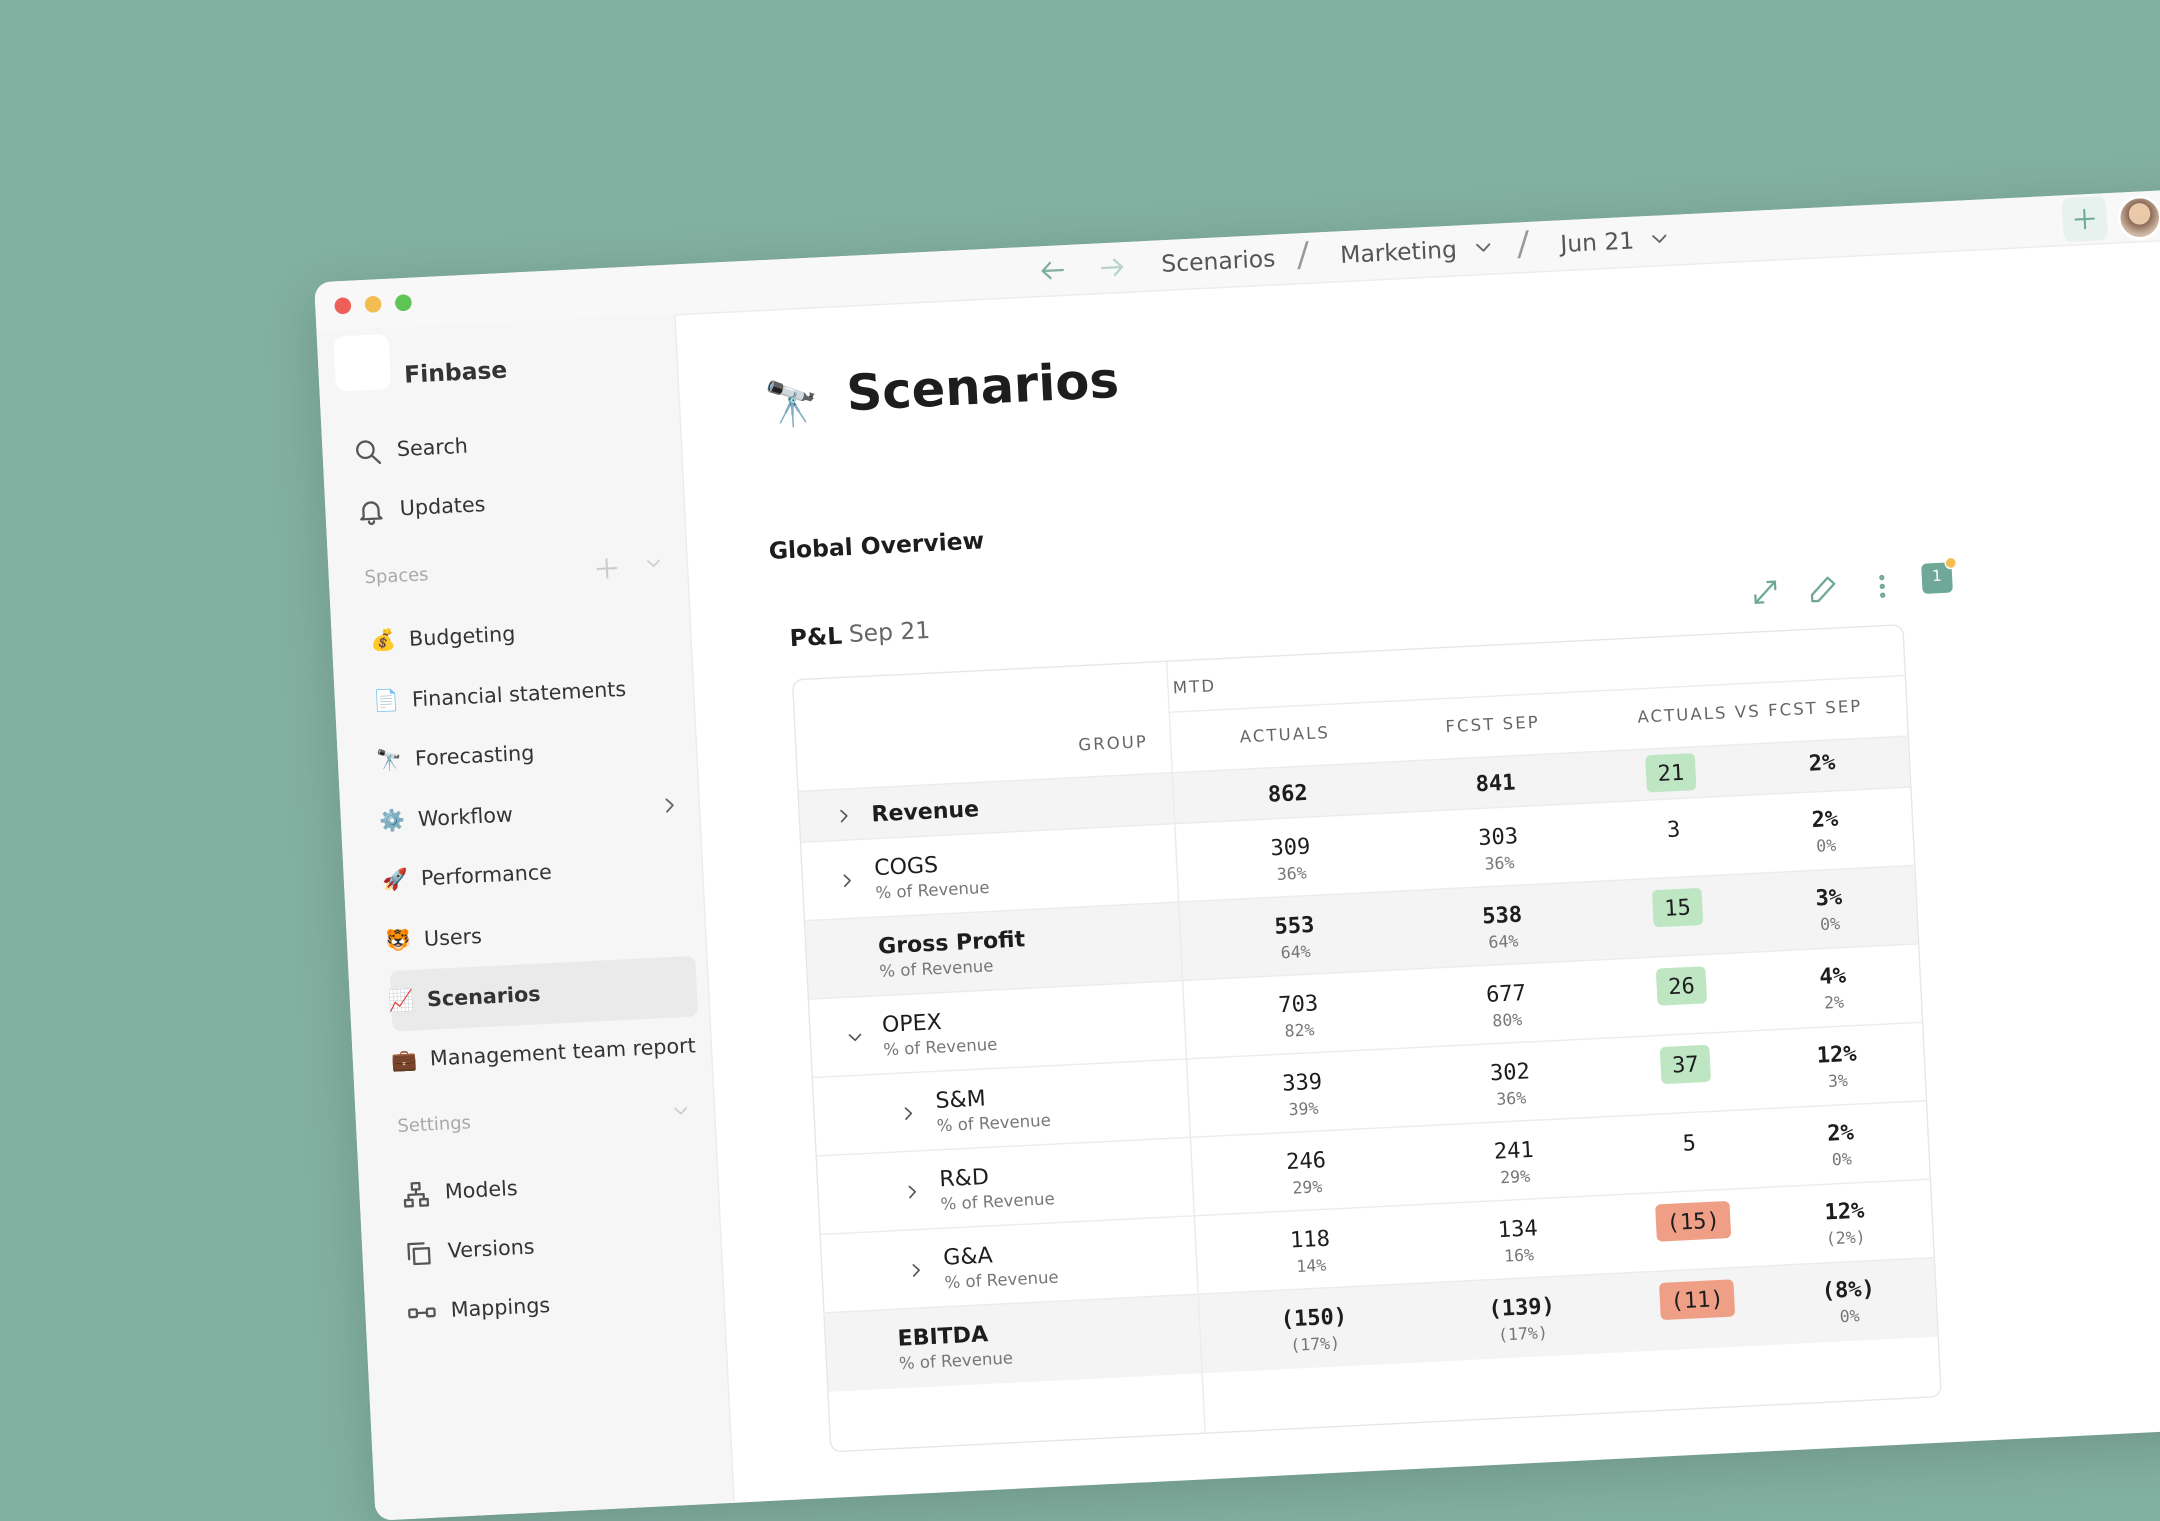  I want to click on workspace-name: Finbase, so click(455, 373).